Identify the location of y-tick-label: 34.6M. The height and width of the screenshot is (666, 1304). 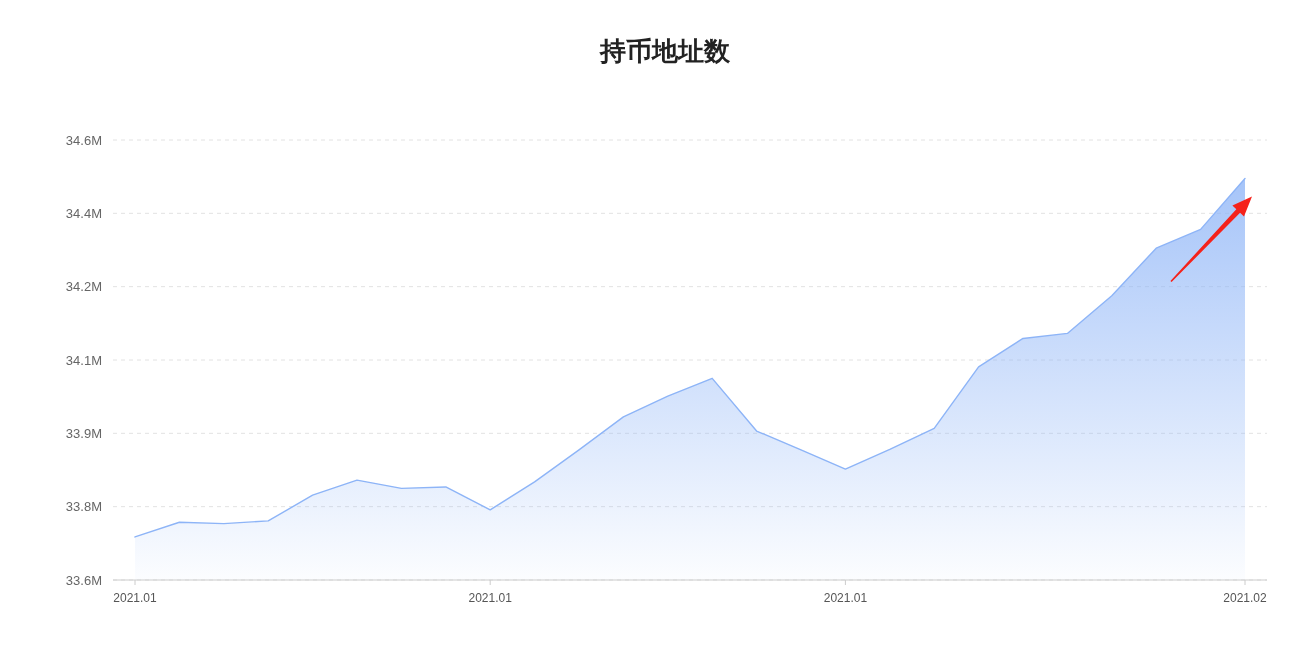
(83, 140).